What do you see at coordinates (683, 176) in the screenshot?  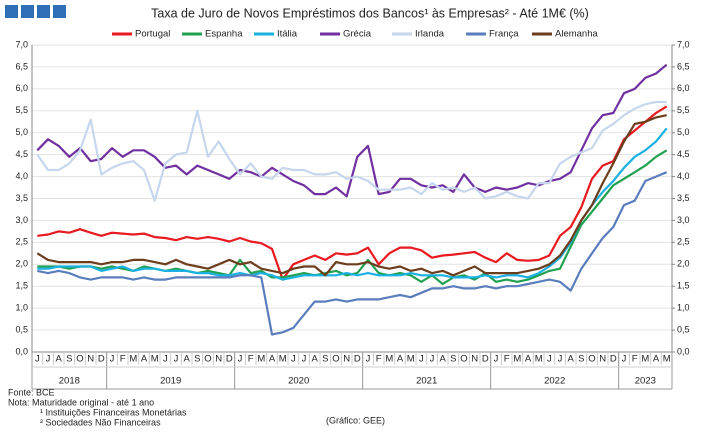 I see `y2-tick-label: 4,0` at bounding box center [683, 176].